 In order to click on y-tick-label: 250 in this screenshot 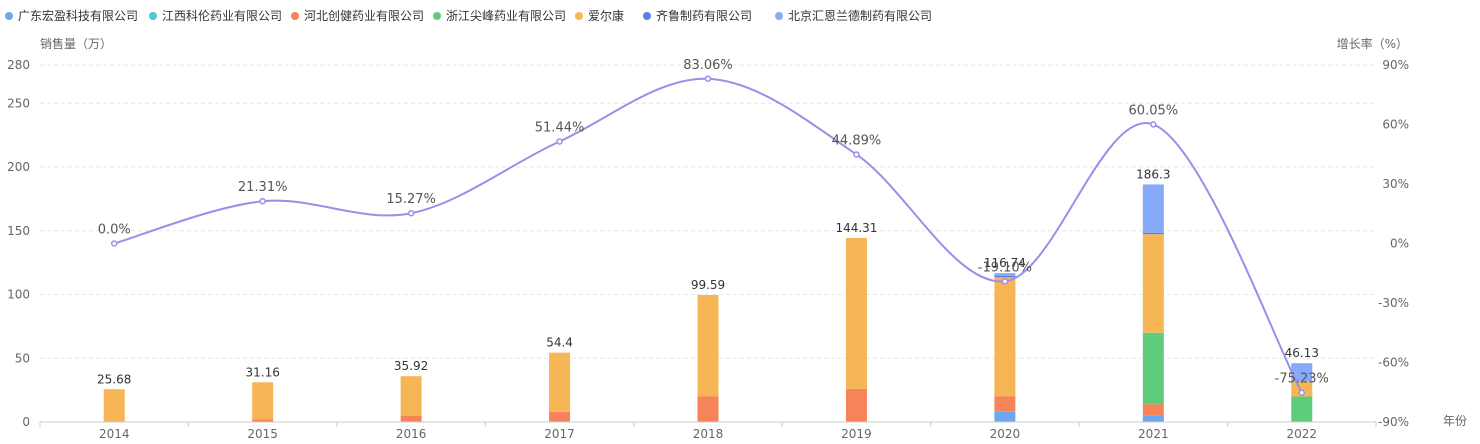, I will do `click(18, 103)`.